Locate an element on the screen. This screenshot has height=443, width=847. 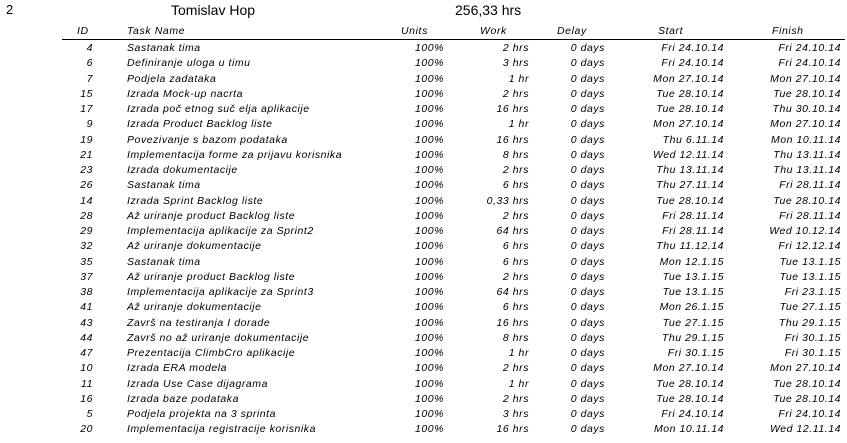
column-header-id: ID is located at coordinates (83, 31).